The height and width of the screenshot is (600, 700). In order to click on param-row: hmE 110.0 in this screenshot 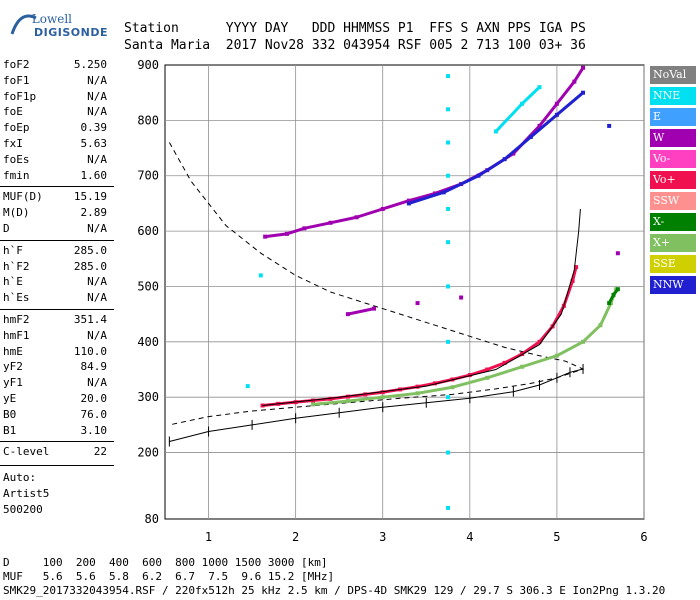, I will do `click(55, 352)`.